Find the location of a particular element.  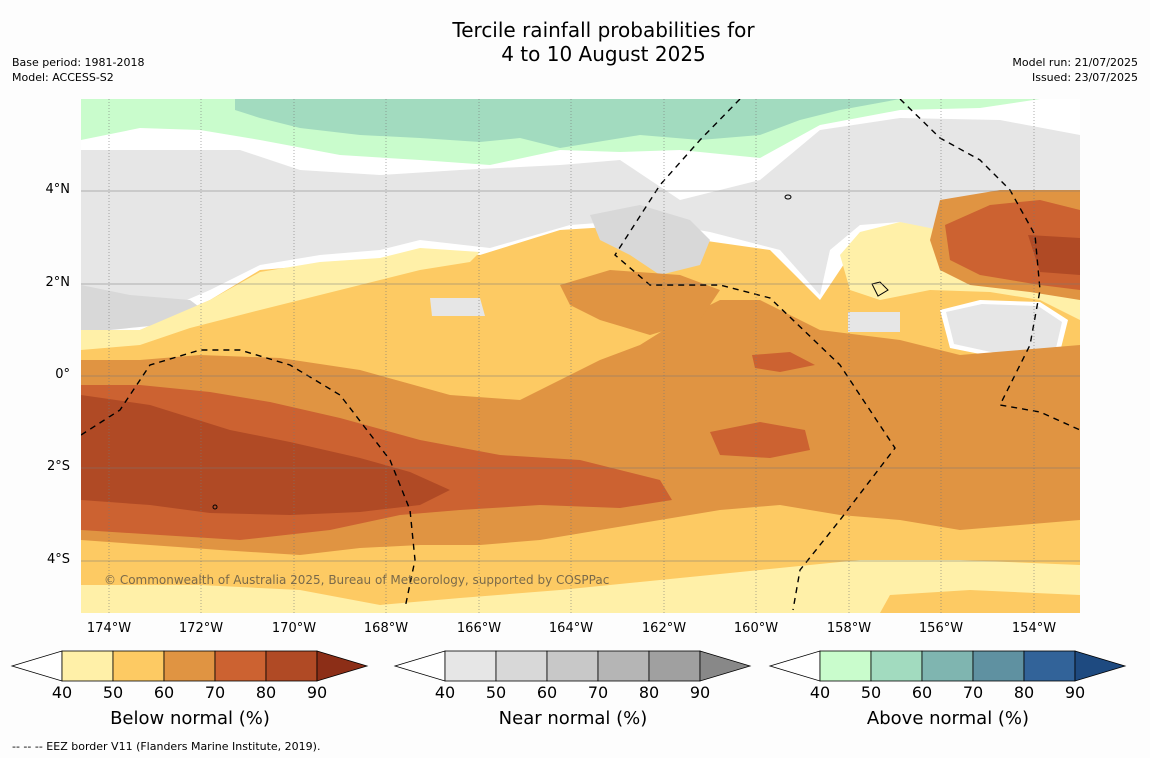

lon-label: 164°W is located at coordinates (571, 628).